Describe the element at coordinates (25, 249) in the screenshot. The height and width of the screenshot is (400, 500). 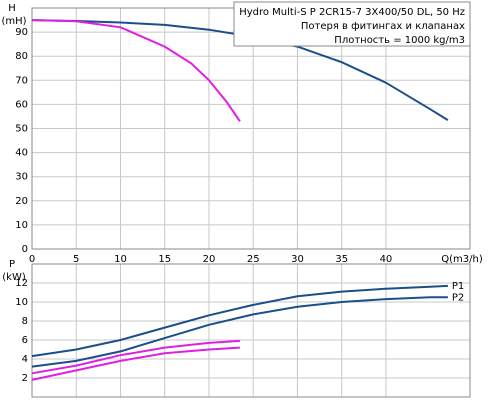
I see `y-tick-label: 0` at that location.